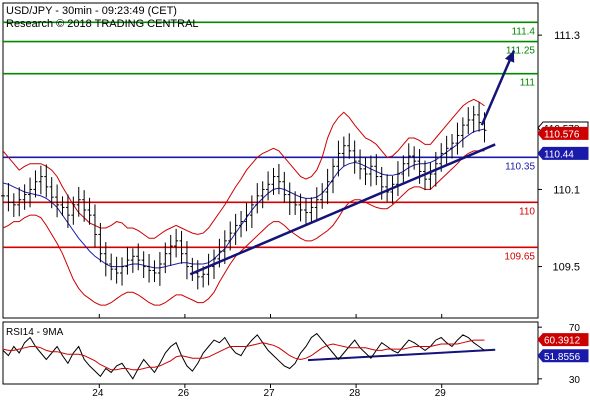 This screenshot has height=400, width=590. Describe the element at coordinates (528, 83) in the screenshot. I see `level-label-111: 111` at that location.